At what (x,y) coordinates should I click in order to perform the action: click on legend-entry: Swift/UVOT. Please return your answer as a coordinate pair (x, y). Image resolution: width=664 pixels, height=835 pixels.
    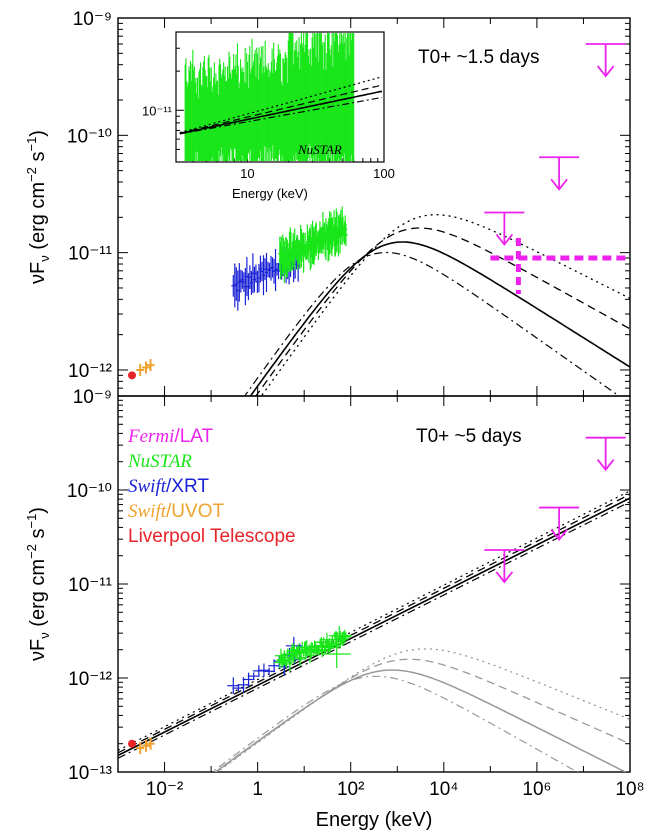
    Looking at the image, I should click on (176, 511).